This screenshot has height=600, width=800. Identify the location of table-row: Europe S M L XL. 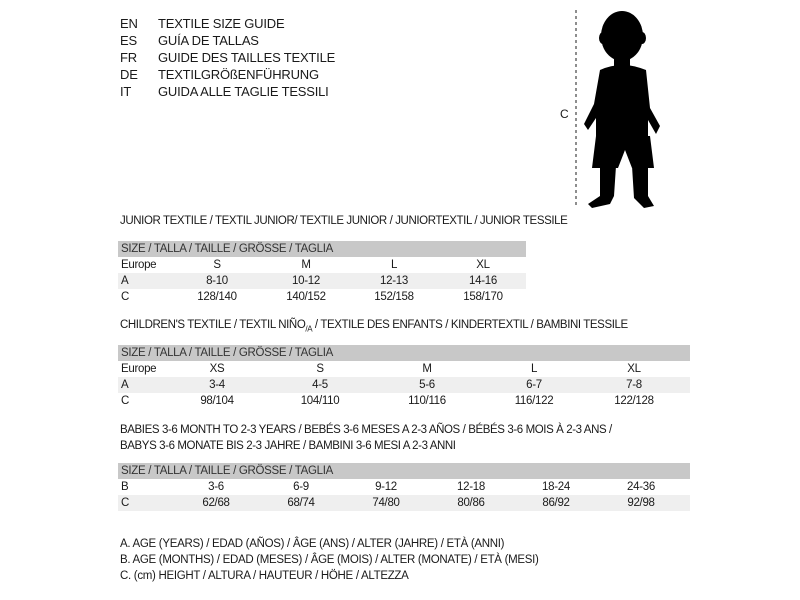
(322, 265).